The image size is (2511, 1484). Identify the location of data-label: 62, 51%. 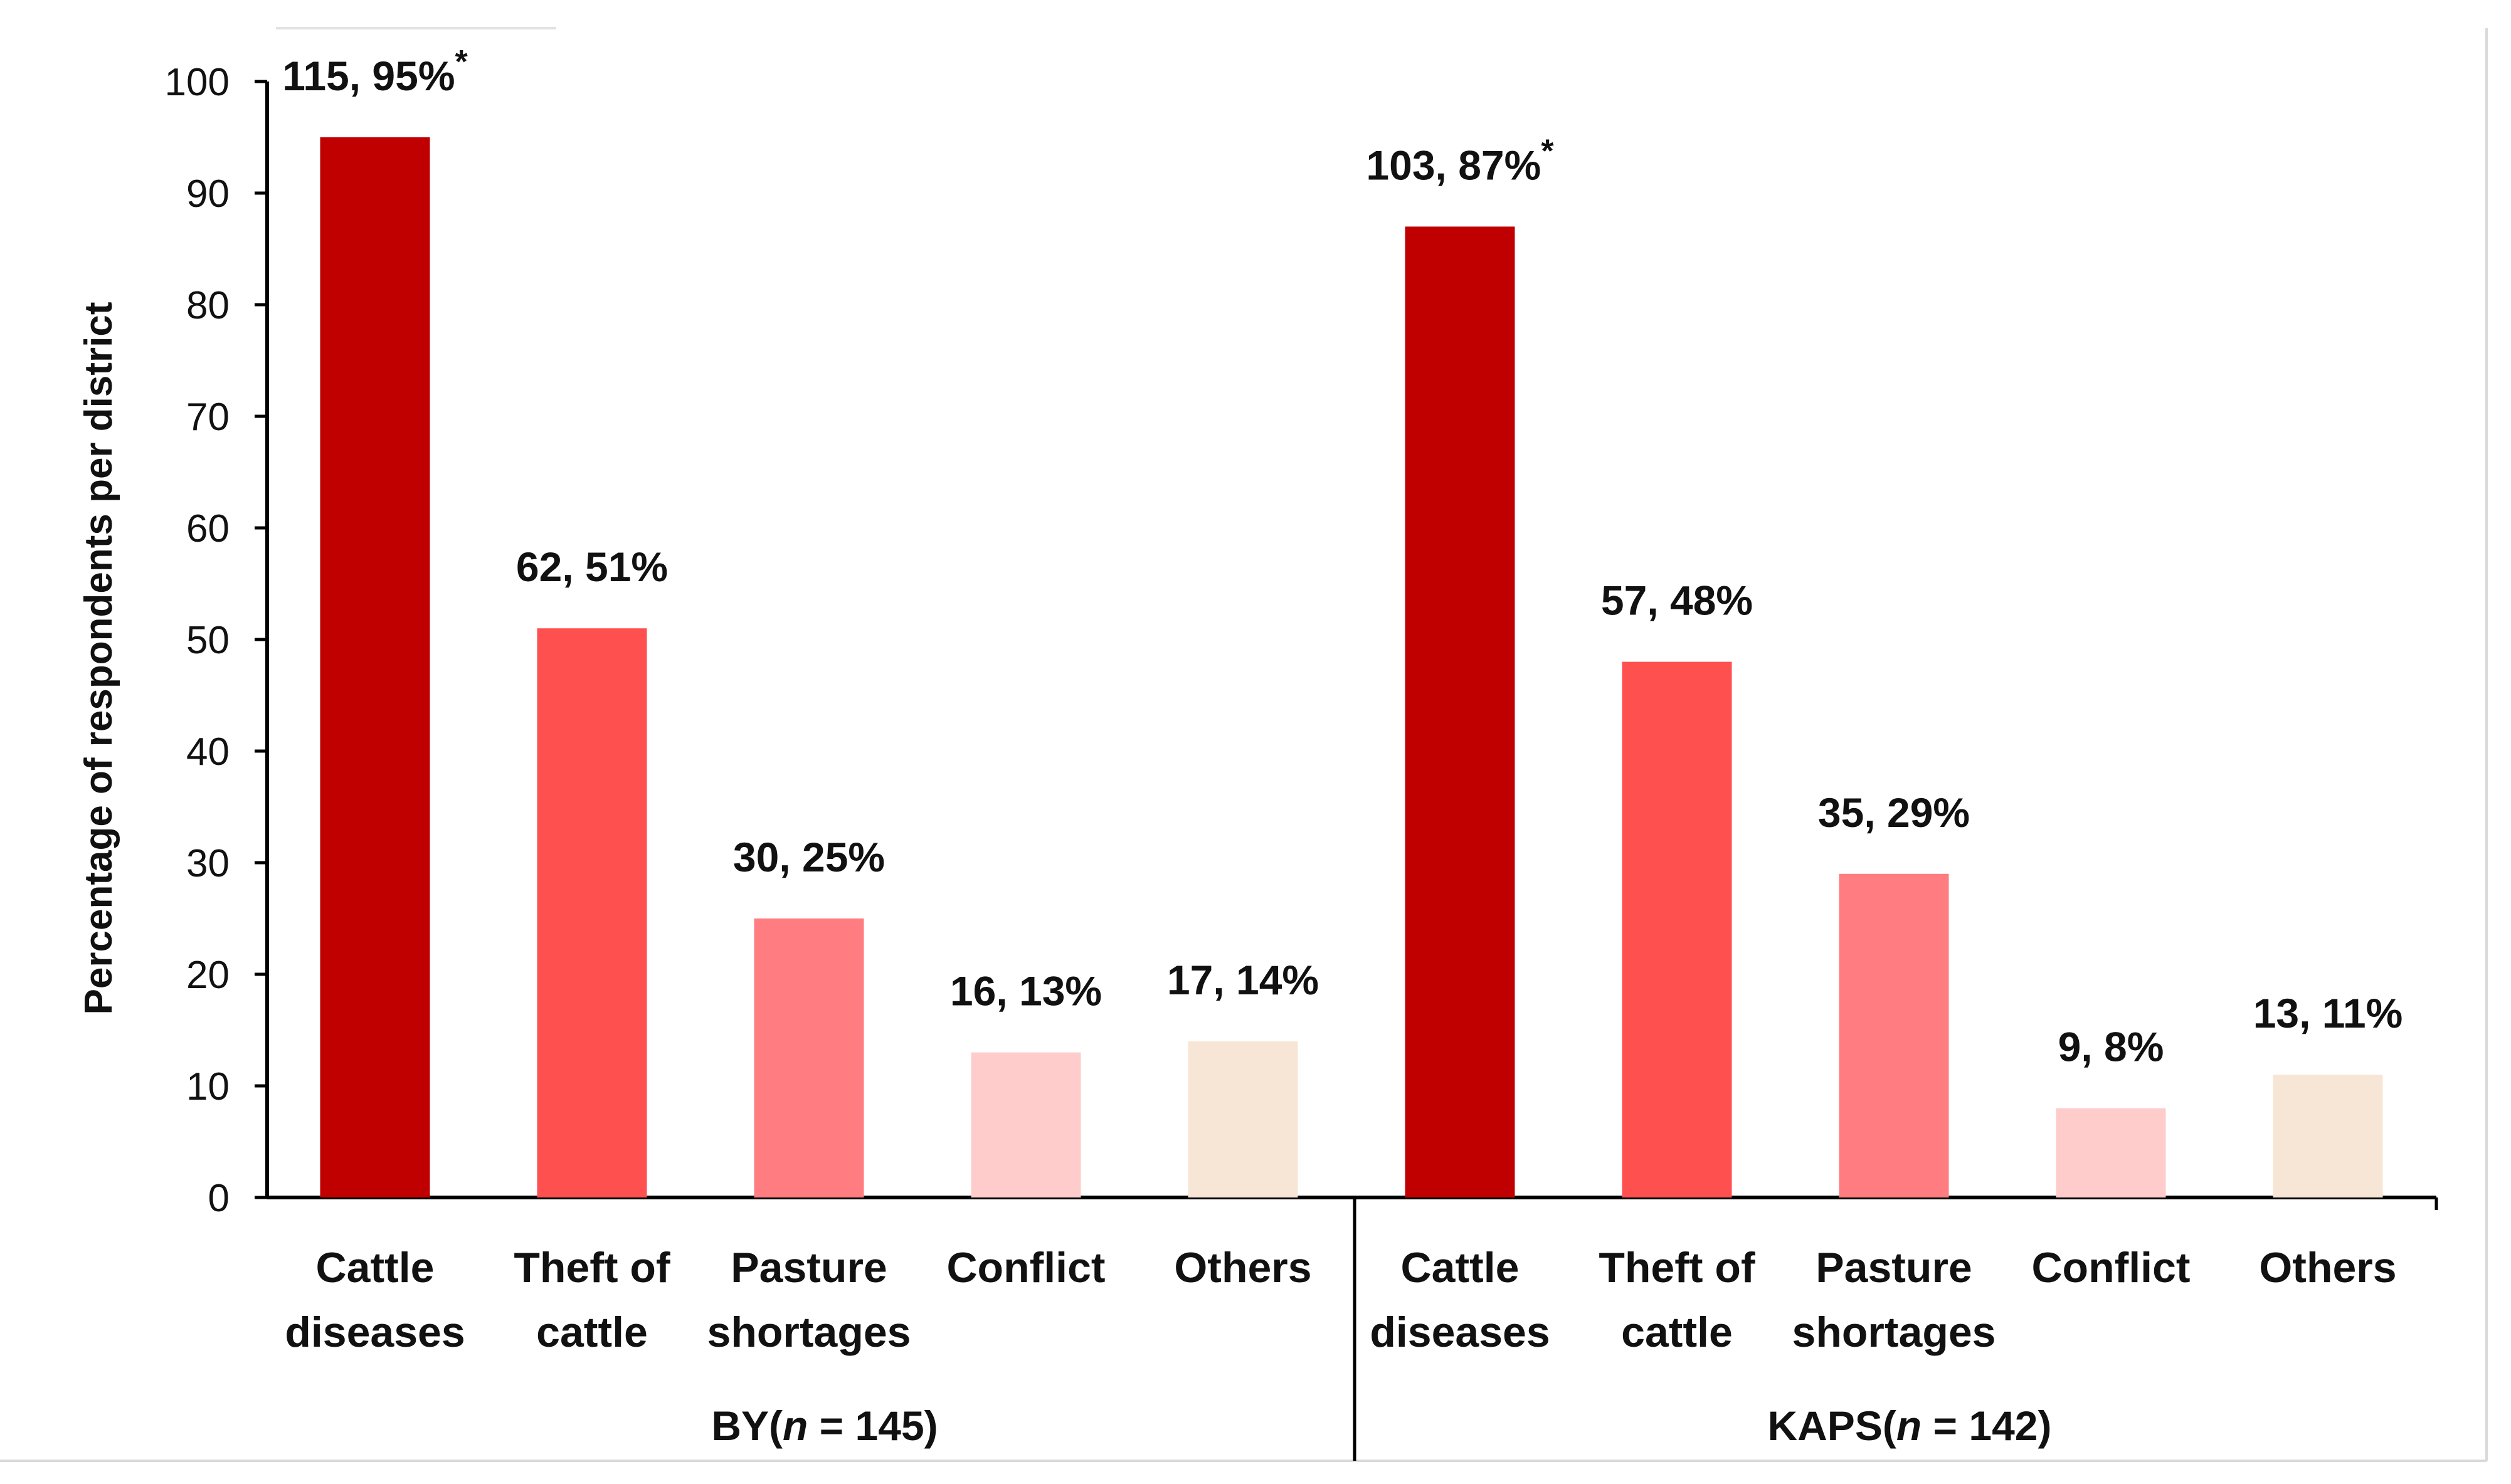
(592, 567).